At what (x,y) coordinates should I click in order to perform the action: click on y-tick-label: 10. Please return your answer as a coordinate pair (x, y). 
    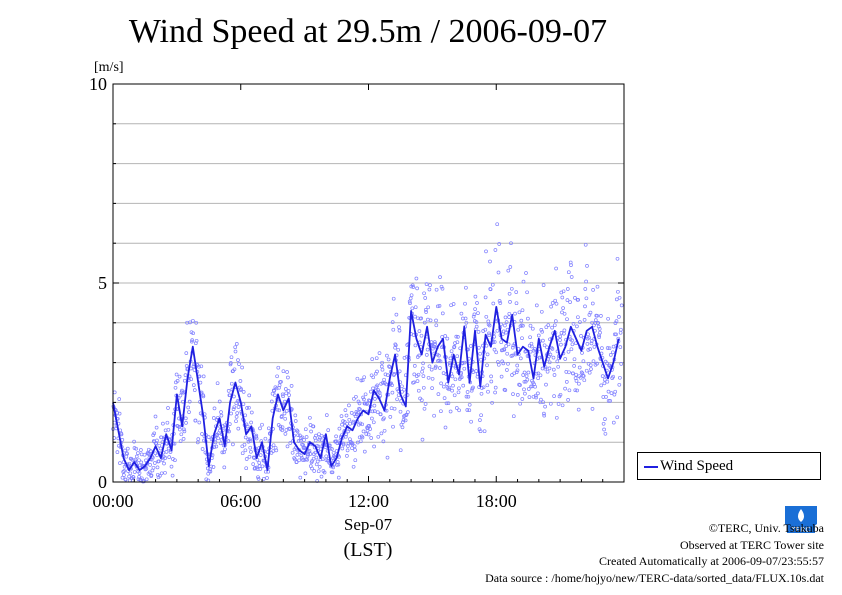
    Looking at the image, I should click on (98, 84).